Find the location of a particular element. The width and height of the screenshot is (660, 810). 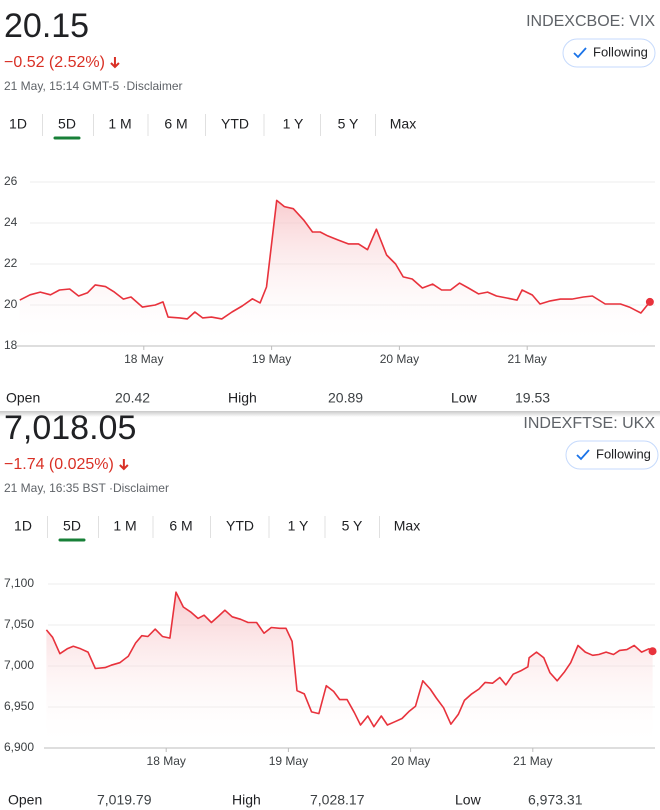

timestamp: 21 May, 16:35 BST ·Disclaimer is located at coordinates (86, 488).